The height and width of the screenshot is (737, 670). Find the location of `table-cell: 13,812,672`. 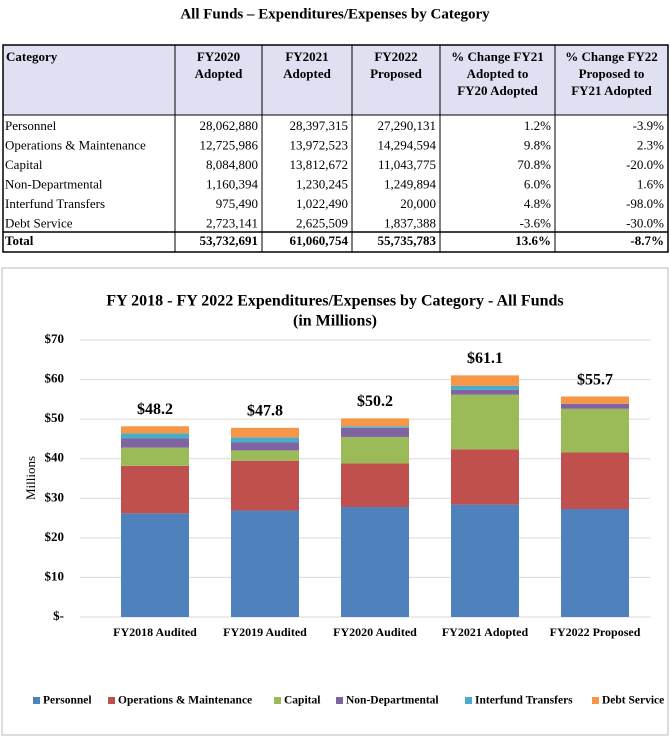

table-cell: 13,812,672 is located at coordinates (319, 164).